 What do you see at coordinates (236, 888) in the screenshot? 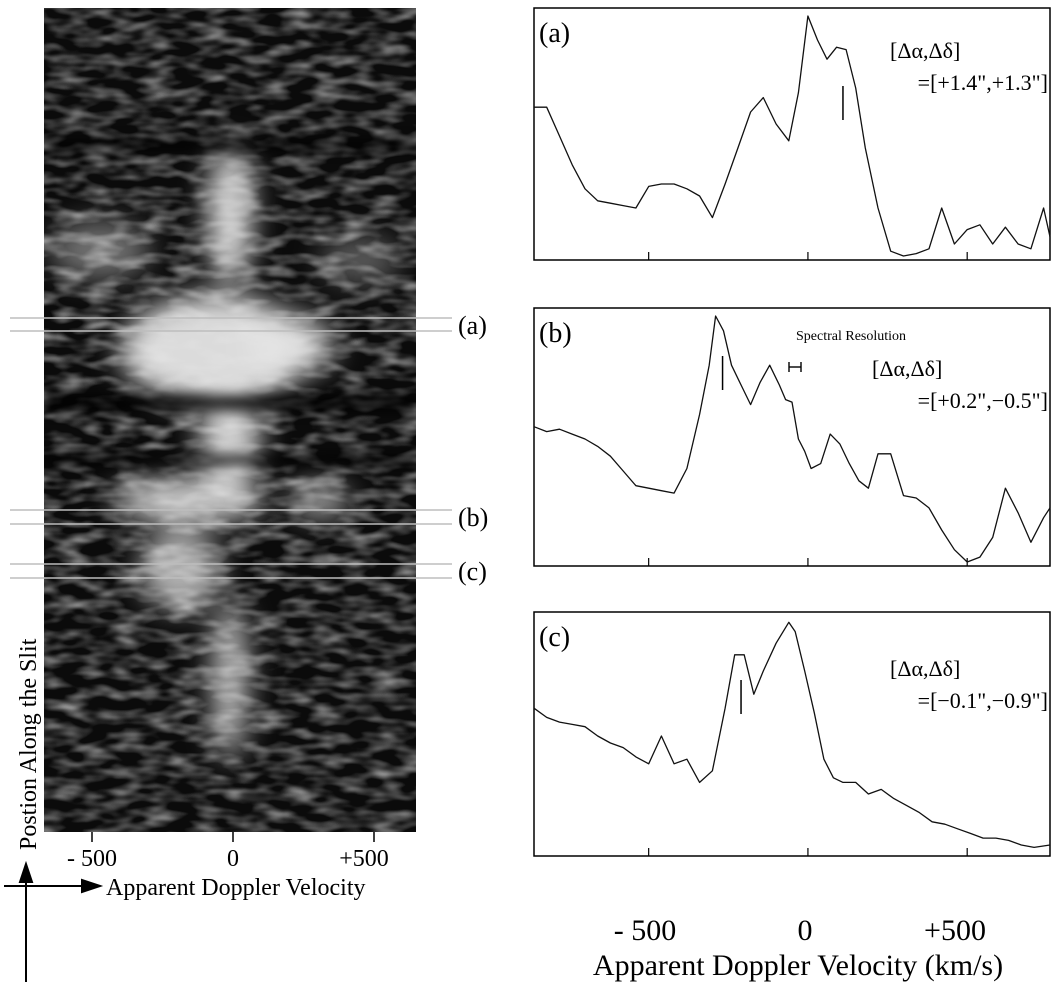
I see `left-xlabel: Apparent Doppler Velocity` at bounding box center [236, 888].